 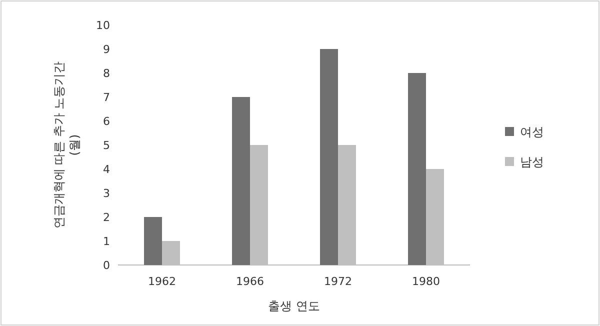 I want to click on legend-label: 여성, so click(x=532, y=132).